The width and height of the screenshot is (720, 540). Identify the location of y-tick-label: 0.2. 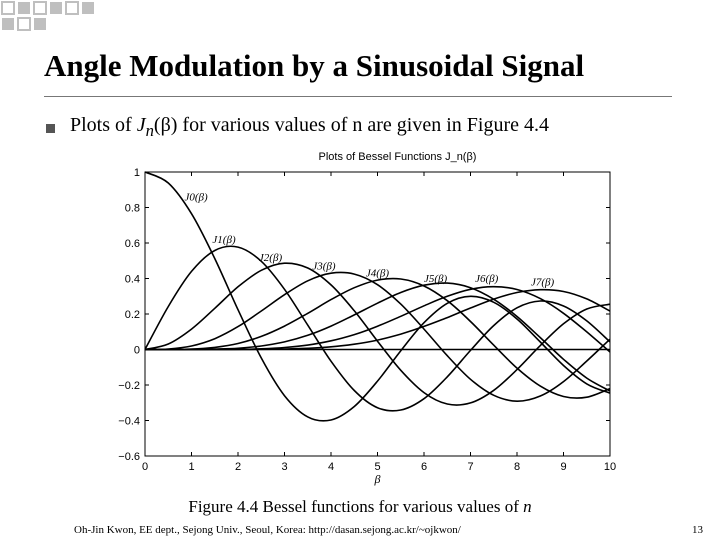
(132, 315).